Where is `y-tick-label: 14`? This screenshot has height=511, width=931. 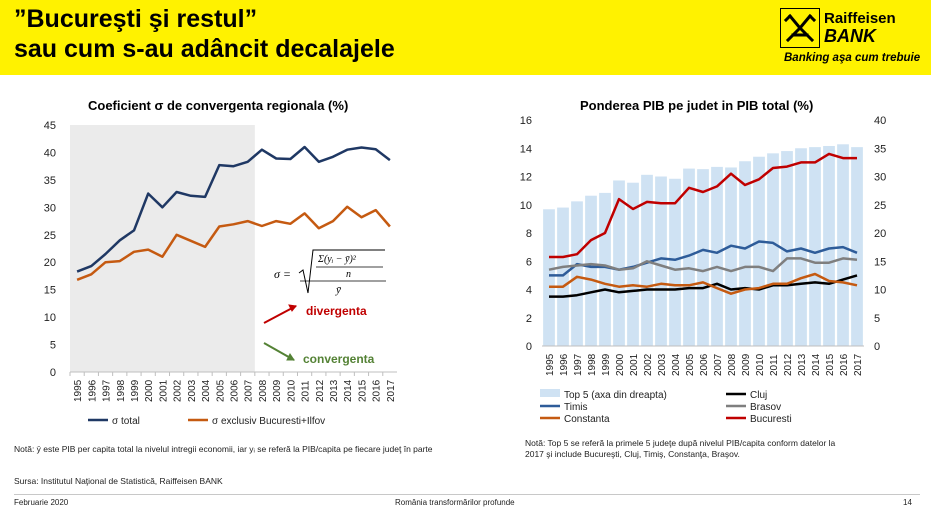 y-tick-label: 14 is located at coordinates (526, 149).